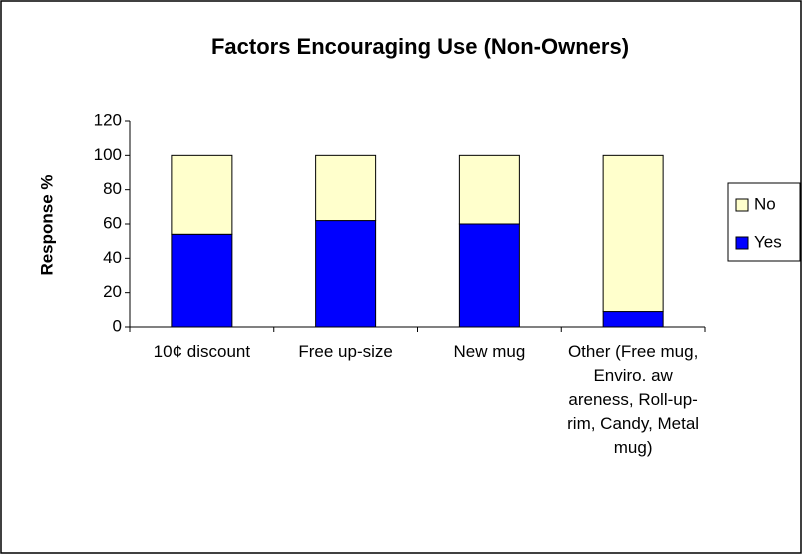 The image size is (802, 554). What do you see at coordinates (108, 154) in the screenshot?
I see `y-tick-label: 100` at bounding box center [108, 154].